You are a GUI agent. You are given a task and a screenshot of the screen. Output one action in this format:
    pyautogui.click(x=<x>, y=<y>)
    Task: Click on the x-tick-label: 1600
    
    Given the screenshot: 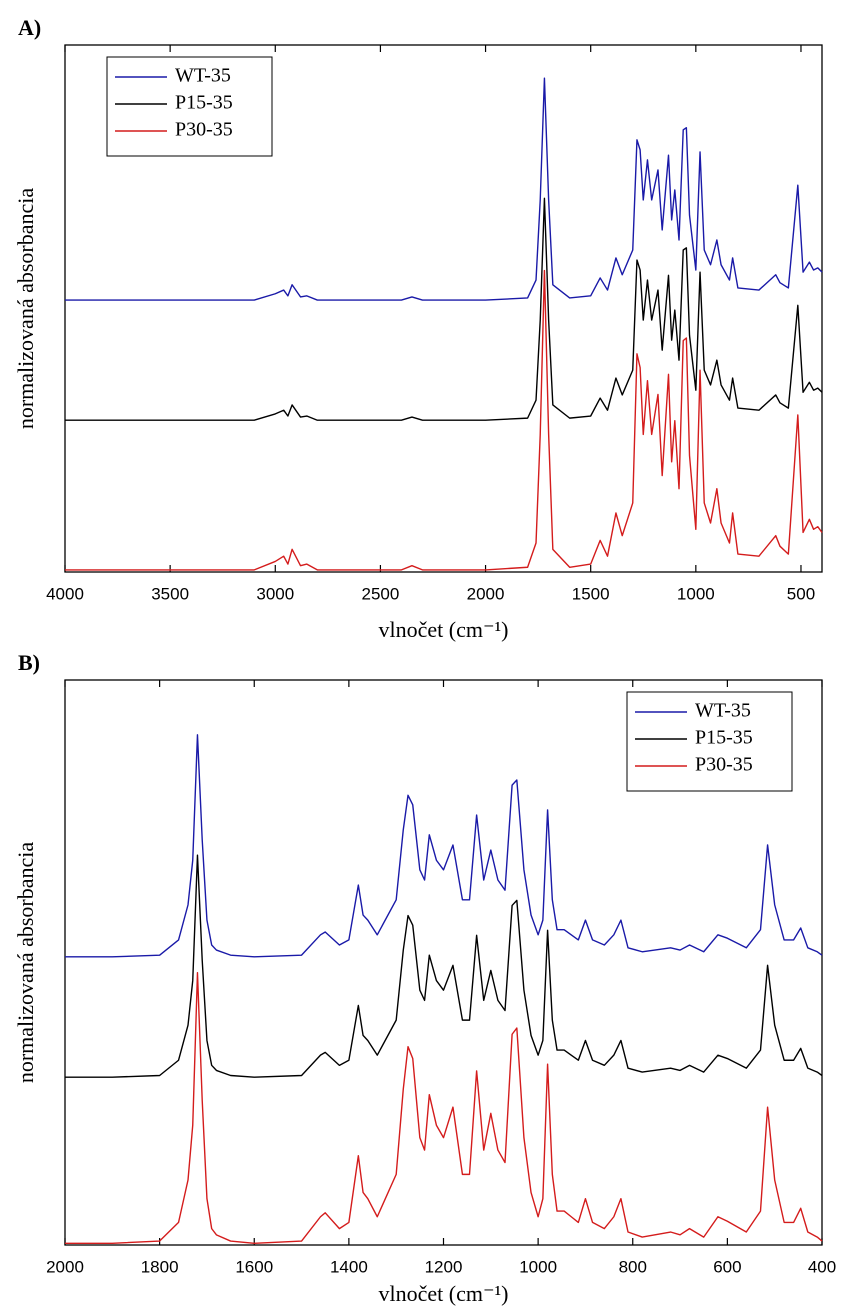 What is the action you would take?
    pyautogui.click(x=254, y=1266)
    